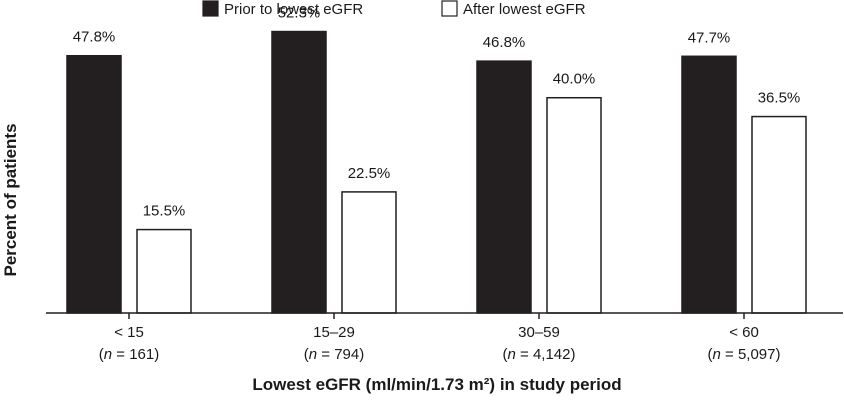 The height and width of the screenshot is (400, 844). Describe the element at coordinates (334, 332) in the screenshot. I see `x-tick-label-1: 15–29` at that location.